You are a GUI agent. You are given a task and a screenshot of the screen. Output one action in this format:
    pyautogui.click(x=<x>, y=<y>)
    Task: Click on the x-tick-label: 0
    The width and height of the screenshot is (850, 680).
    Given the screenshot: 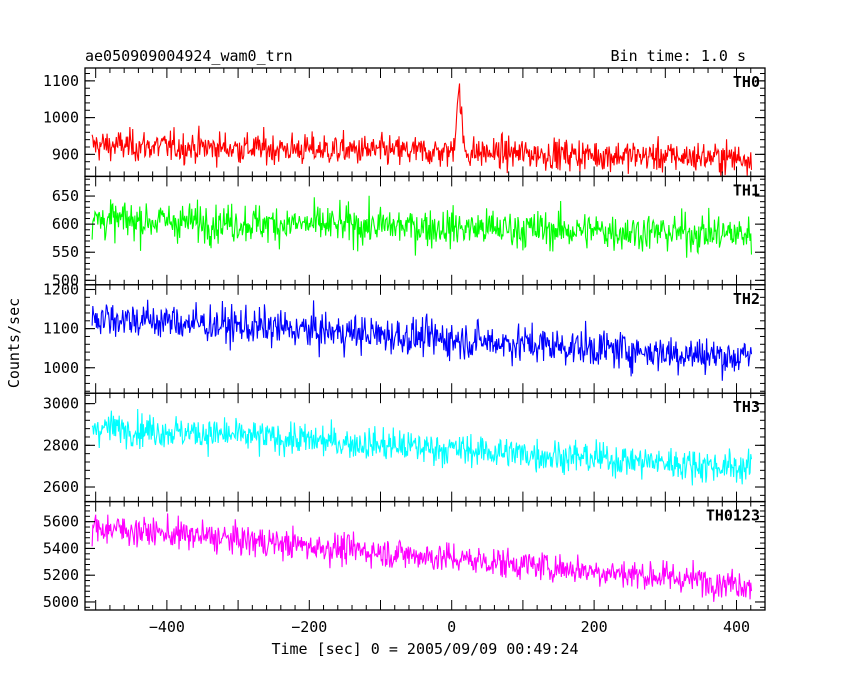 What is the action you would take?
    pyautogui.click(x=451, y=627)
    